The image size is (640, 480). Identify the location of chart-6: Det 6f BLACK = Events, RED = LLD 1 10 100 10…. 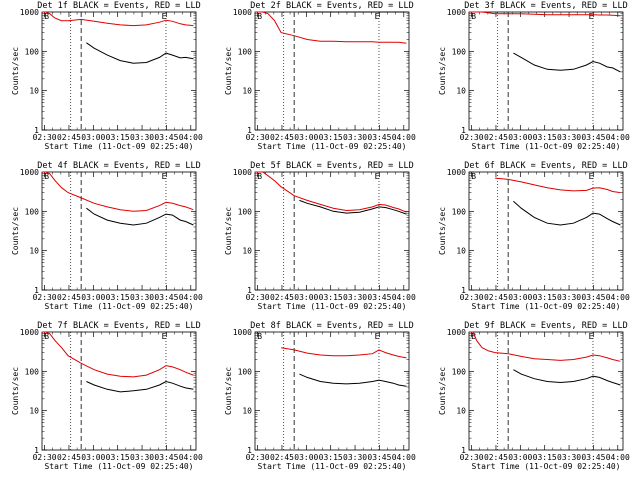
(534, 236).